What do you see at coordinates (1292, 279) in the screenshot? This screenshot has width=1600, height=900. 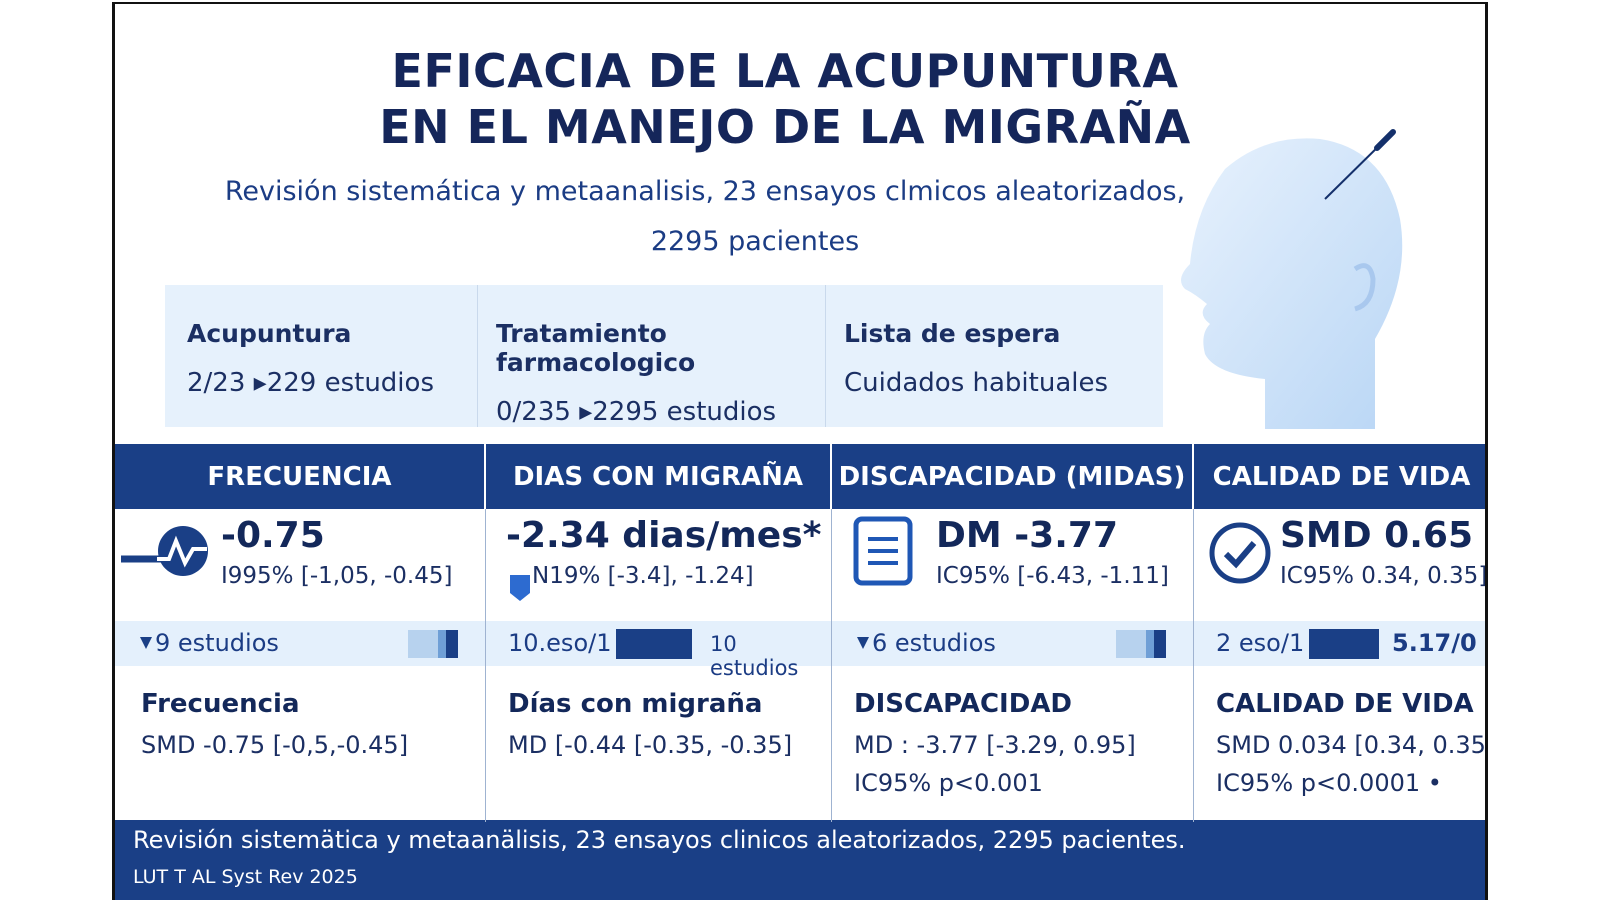 I see `head-illustration` at bounding box center [1292, 279].